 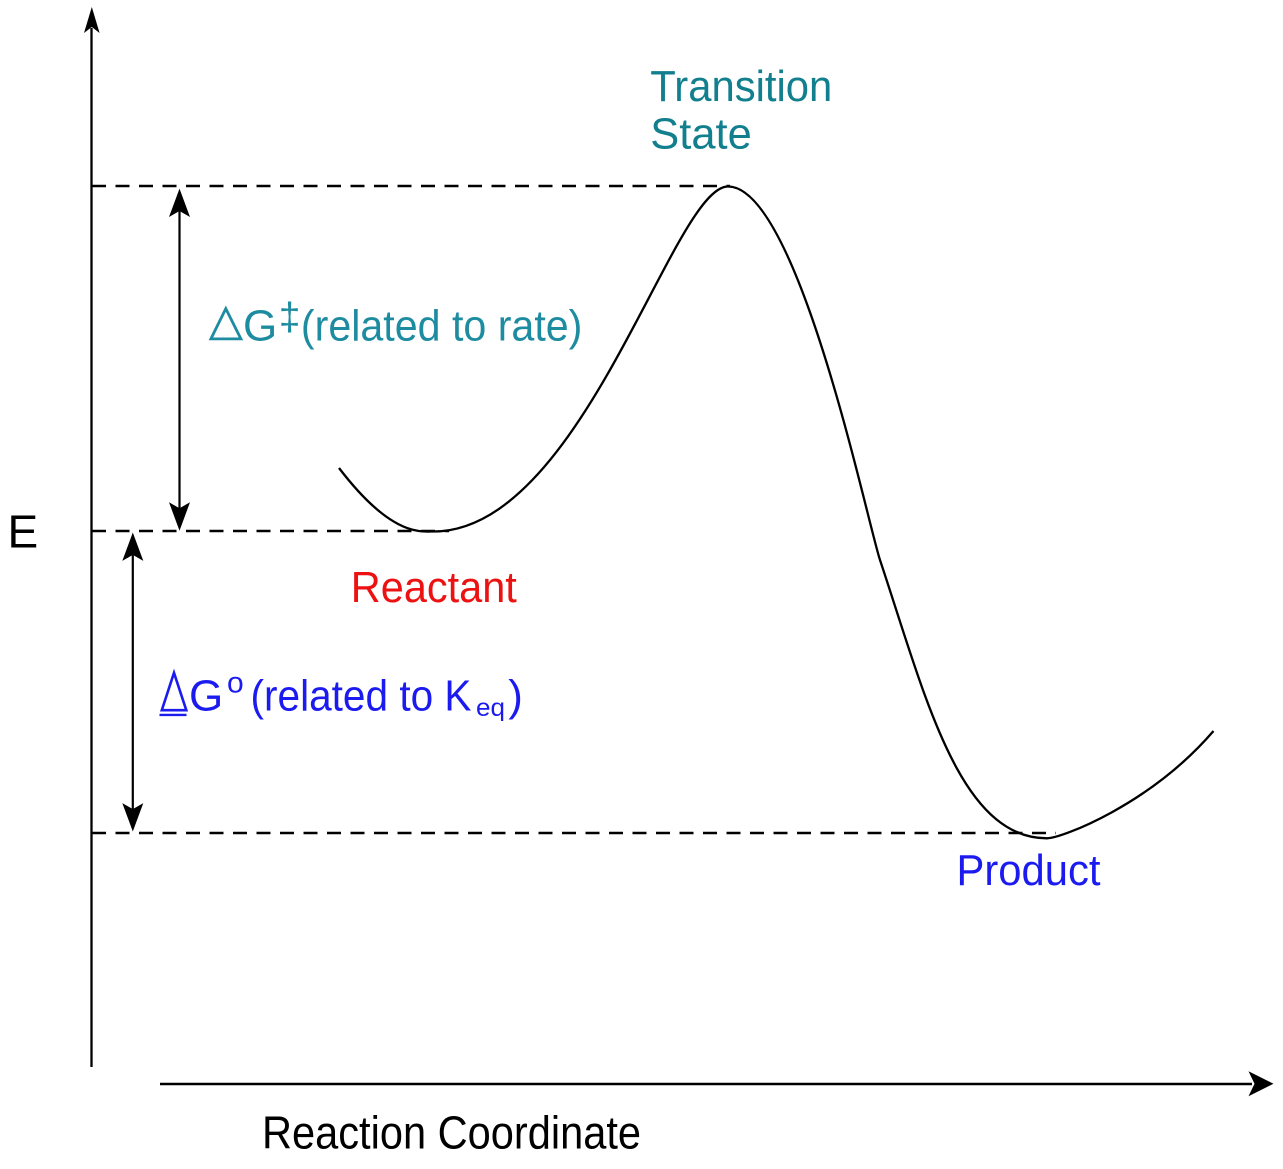 What do you see at coordinates (701, 134) in the screenshot?
I see `svg-text: State` at bounding box center [701, 134].